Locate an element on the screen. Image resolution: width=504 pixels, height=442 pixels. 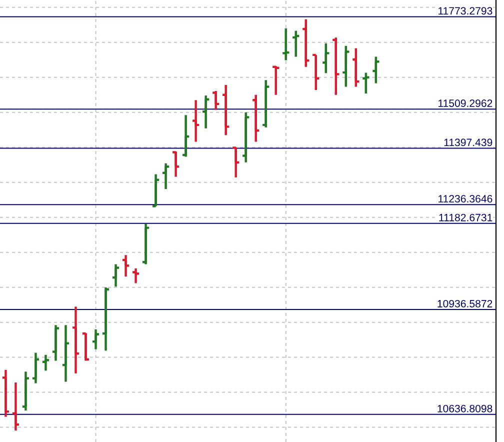
y-tick-label: 10936.5872 is located at coordinates (465, 304).